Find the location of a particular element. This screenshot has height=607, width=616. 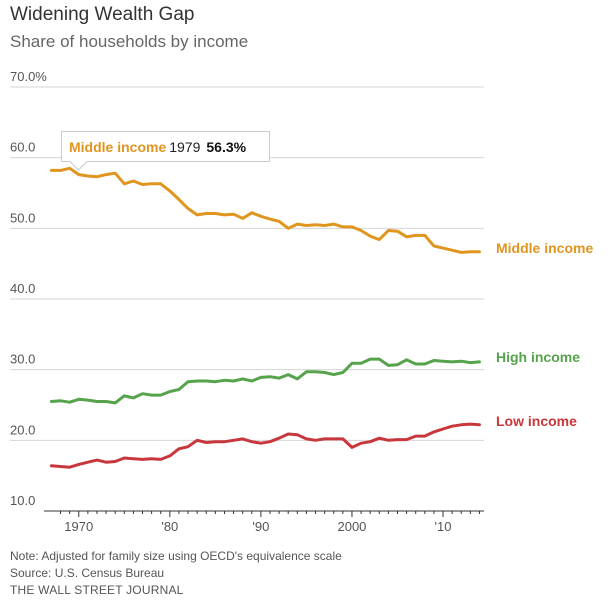

series-label-middle-income: Middle income is located at coordinates (544, 248).